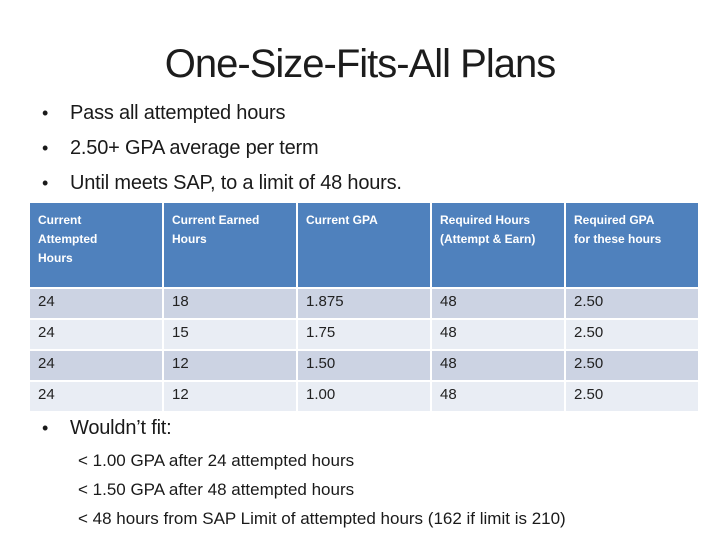 The height and width of the screenshot is (540, 720). Describe the element at coordinates (216, 489) in the screenshot. I see `wouldnt-fit-item: < 1.50 GPA after 48 attempted hours` at that location.